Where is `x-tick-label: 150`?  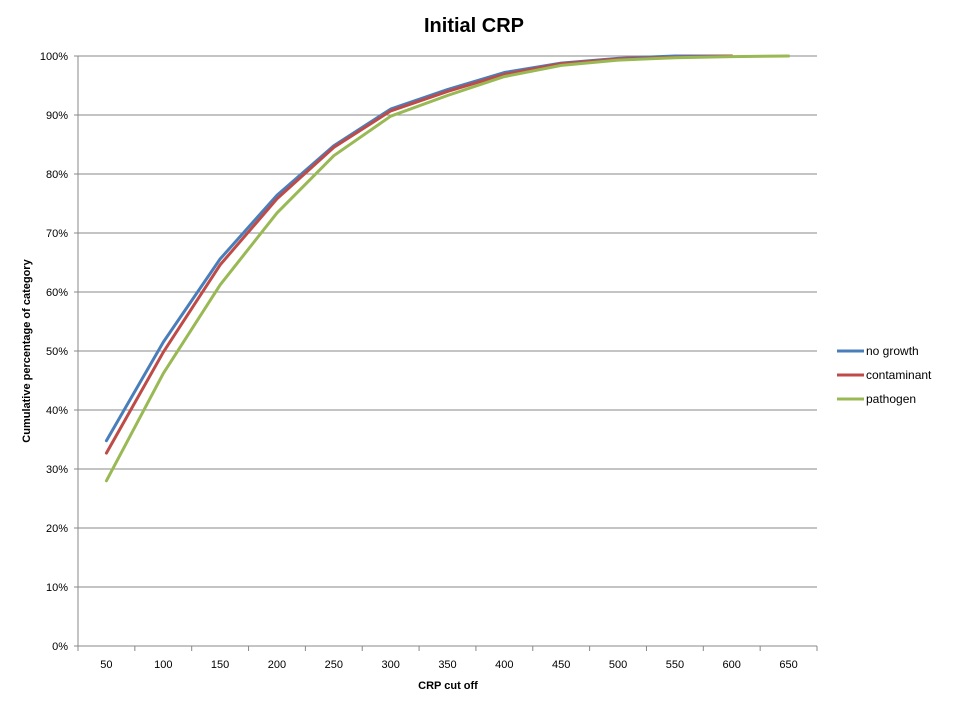 x-tick-label: 150 is located at coordinates (220, 665).